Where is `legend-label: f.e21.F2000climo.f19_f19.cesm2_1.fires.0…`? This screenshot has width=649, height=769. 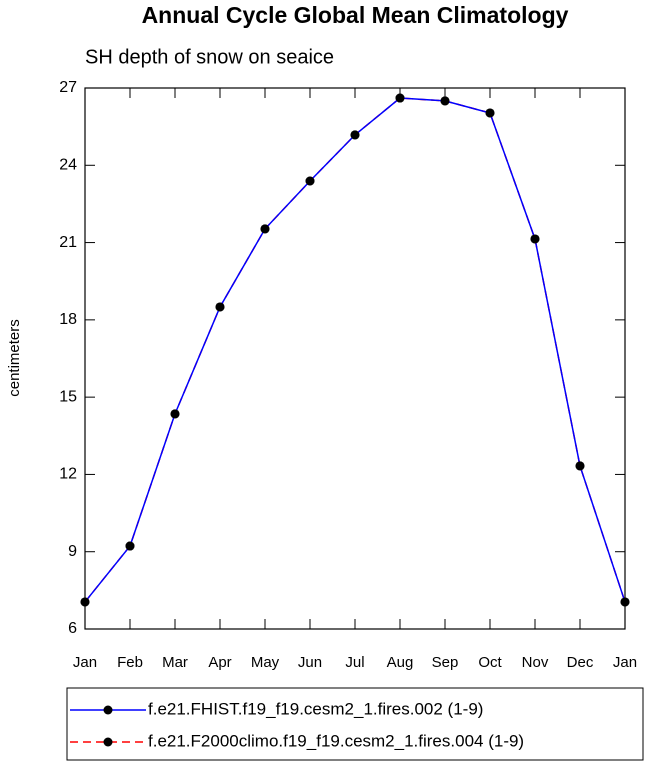 legend-label: f.e21.F2000climo.f19_f19.cesm2_1.fires.0… is located at coordinates (336, 740).